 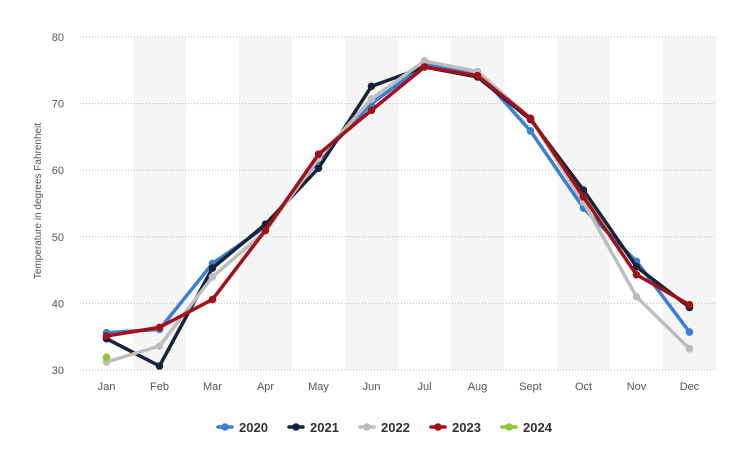 What do you see at coordinates (212, 387) in the screenshot?
I see `x-tick-label: Mar` at bounding box center [212, 387].